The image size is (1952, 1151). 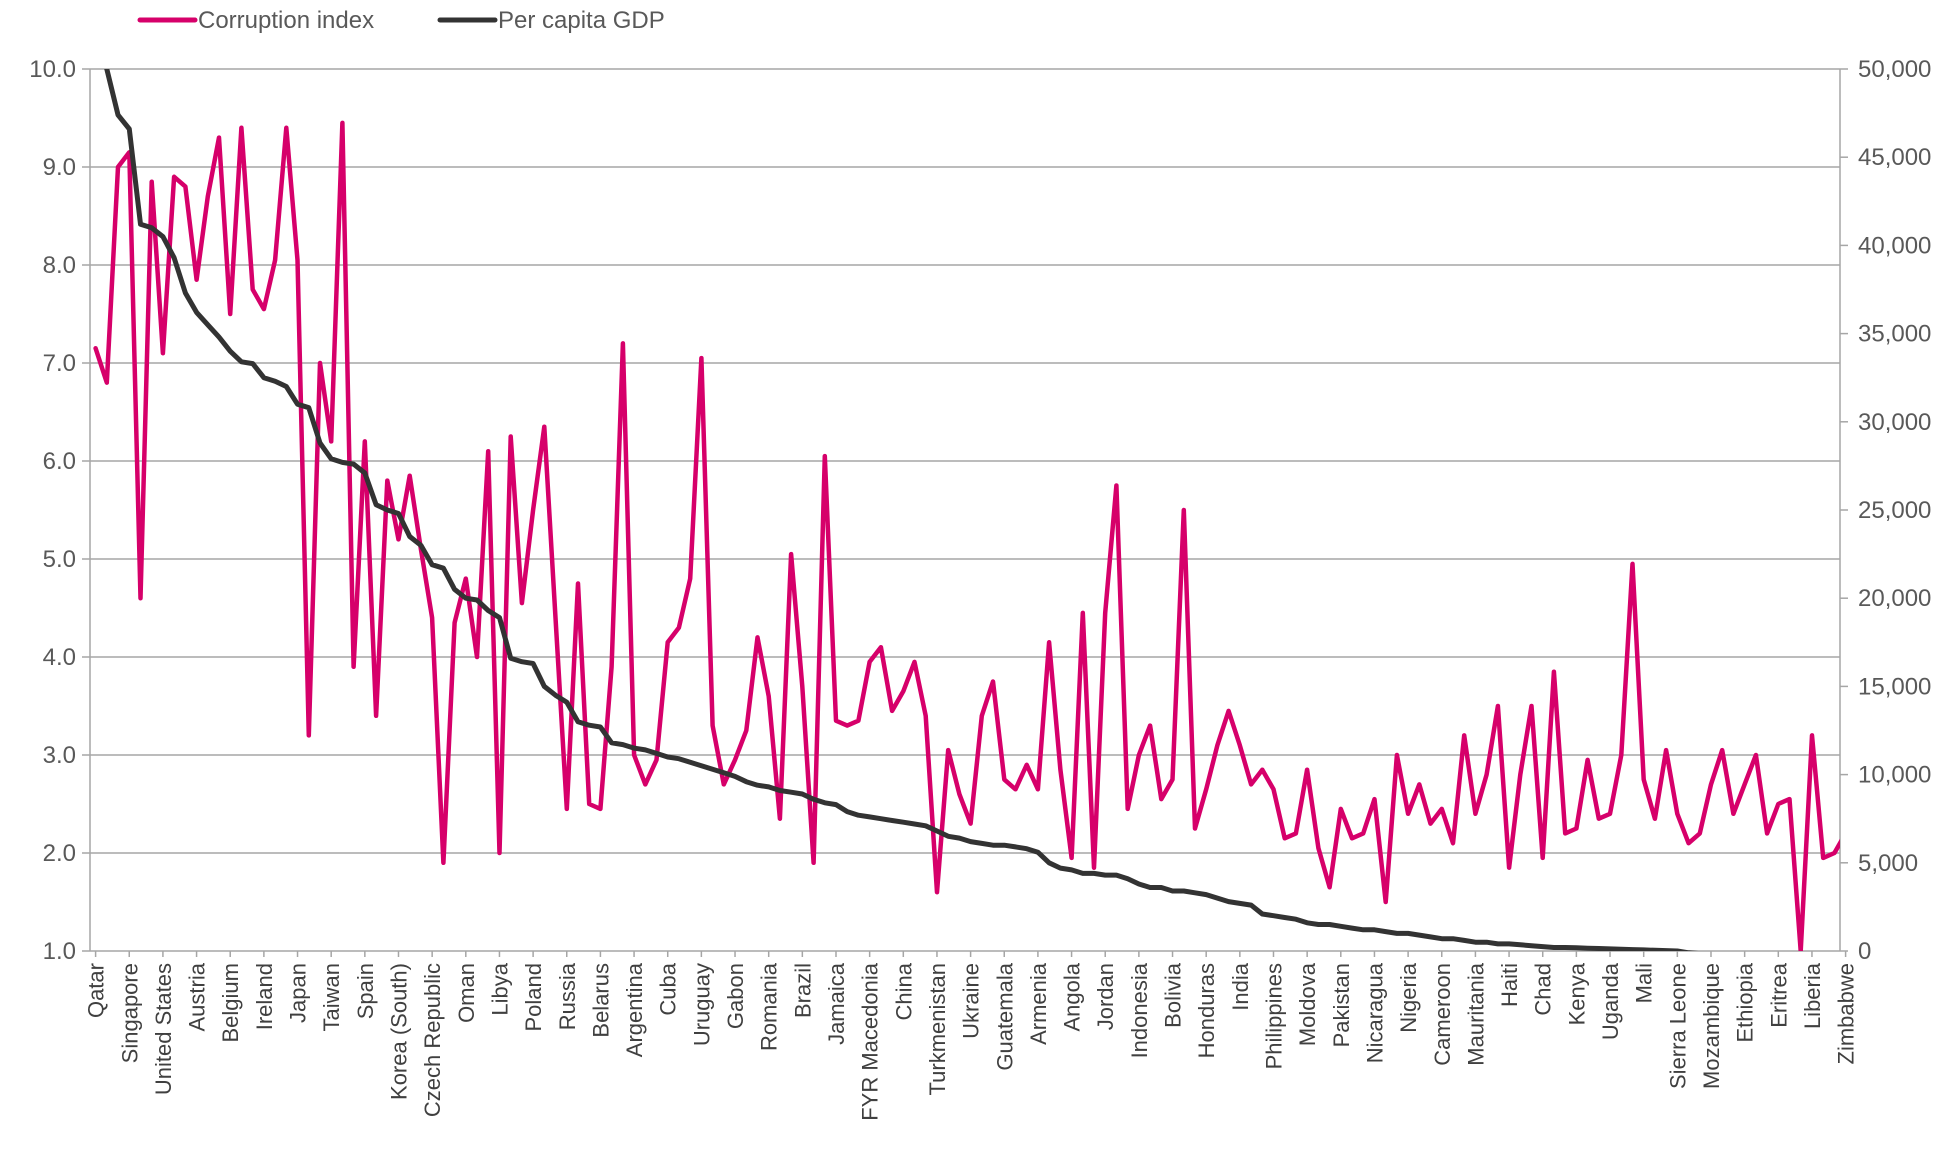 I want to click on x-category-label: Russia, so click(x=567, y=996).